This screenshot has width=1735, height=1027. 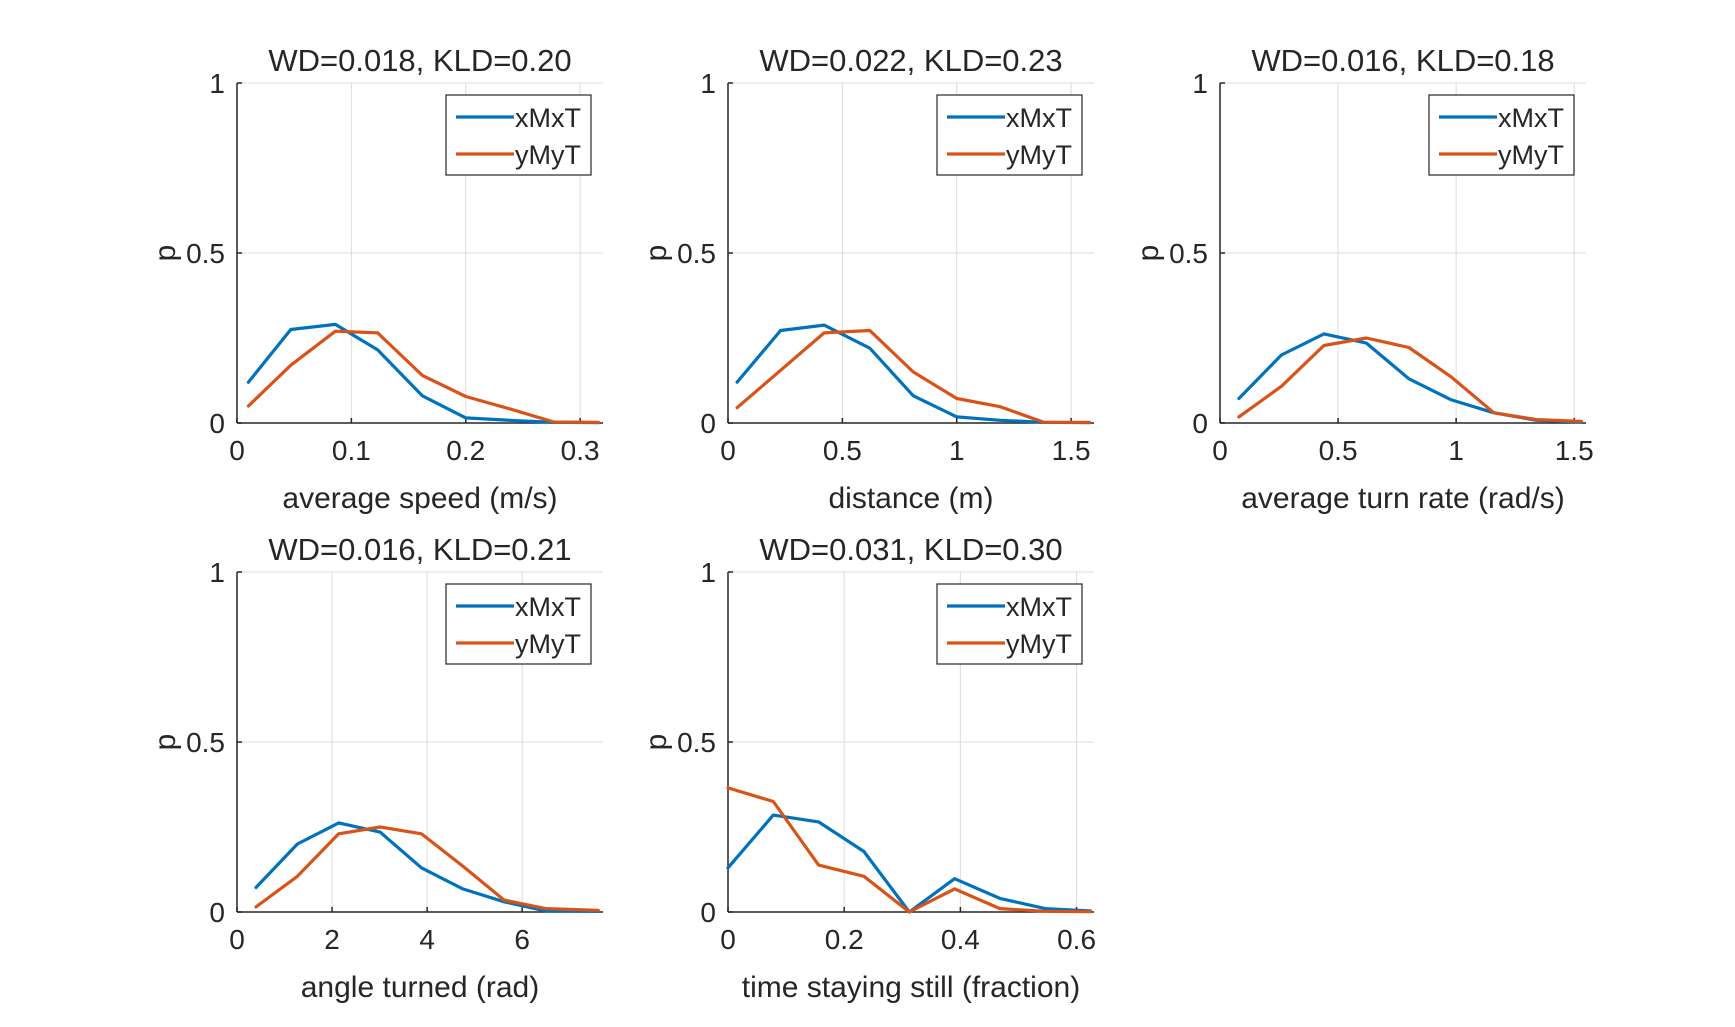 I want to click on x-tick-label-2: 0.2, so click(x=844, y=939).